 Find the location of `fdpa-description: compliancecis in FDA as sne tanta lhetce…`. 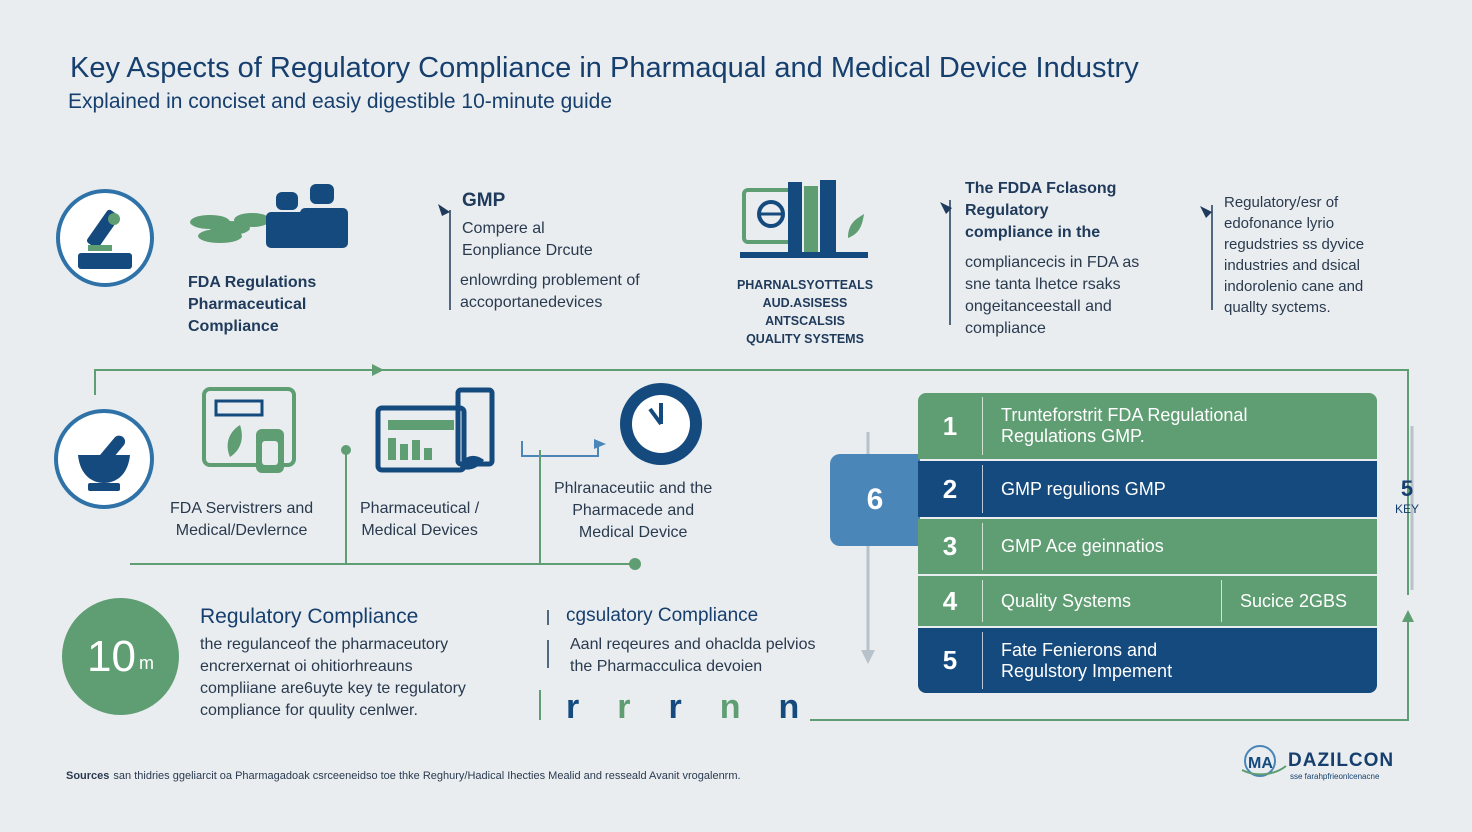

fdpa-description: compliancecis in FDA as sne tanta lhetce… is located at coordinates (1052, 295).